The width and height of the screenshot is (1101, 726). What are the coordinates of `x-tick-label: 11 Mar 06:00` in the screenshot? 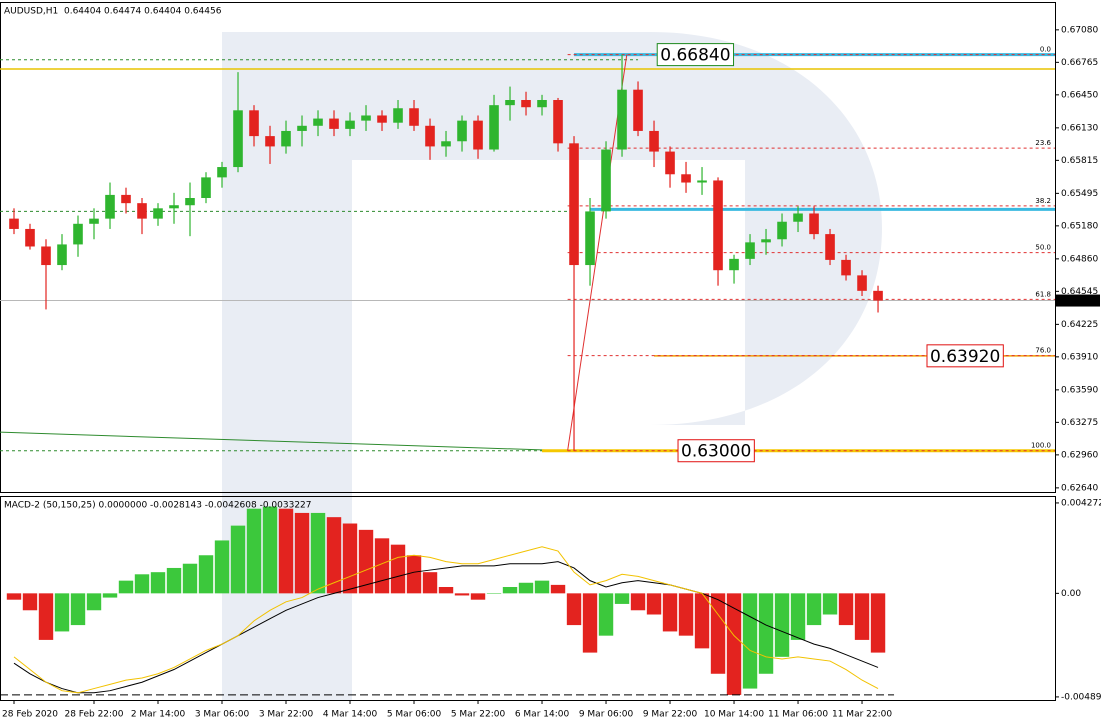 It's located at (798, 715).